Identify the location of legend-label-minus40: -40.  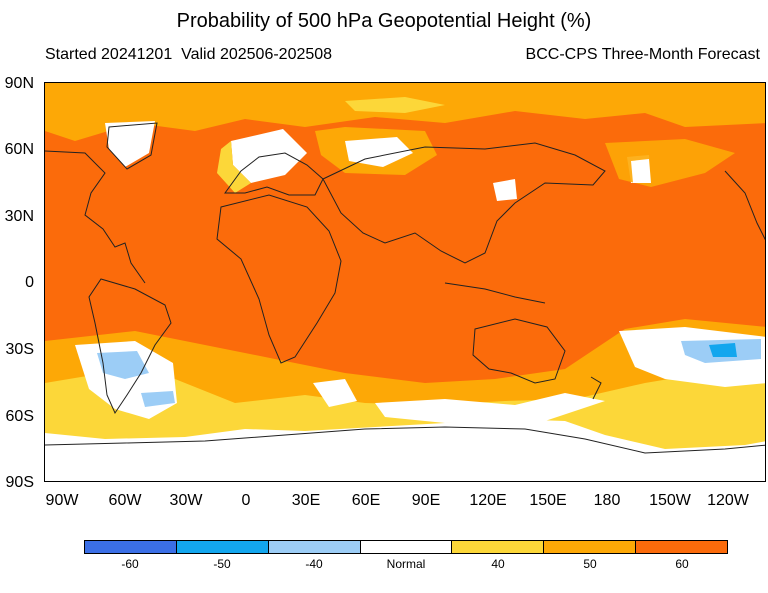
(314, 564).